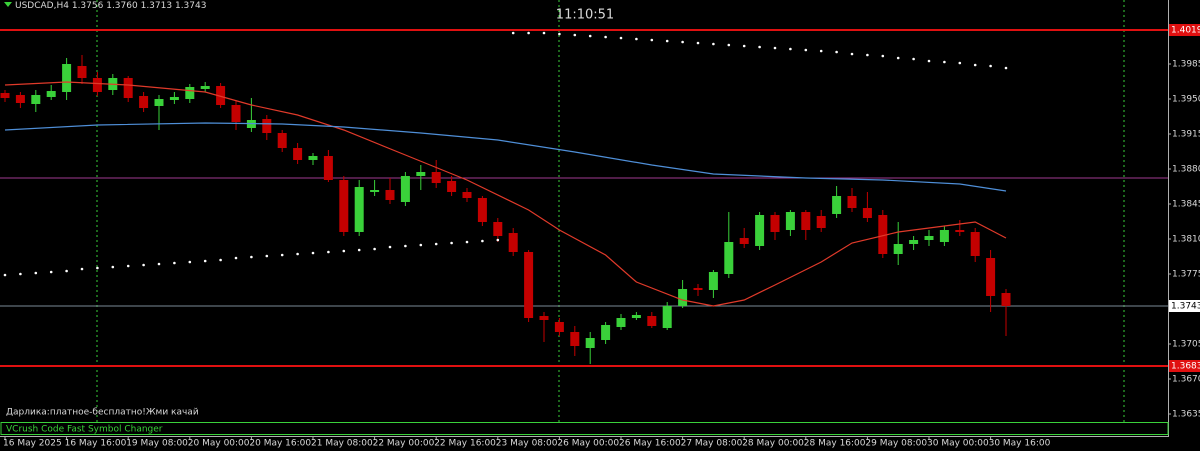 The image size is (1200, 451). Describe the element at coordinates (342, 444) in the screenshot. I see `x-tick-label: 21 May 08:00` at that location.